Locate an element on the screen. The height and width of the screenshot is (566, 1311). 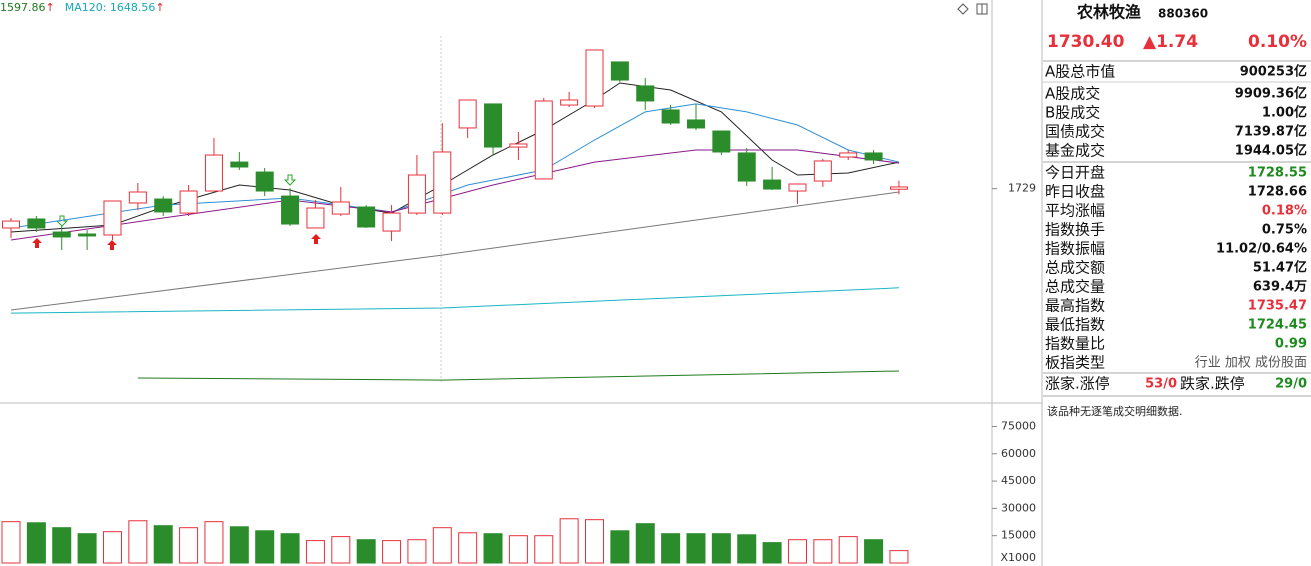
row-label: 总成交量 is located at coordinates (1075, 287).